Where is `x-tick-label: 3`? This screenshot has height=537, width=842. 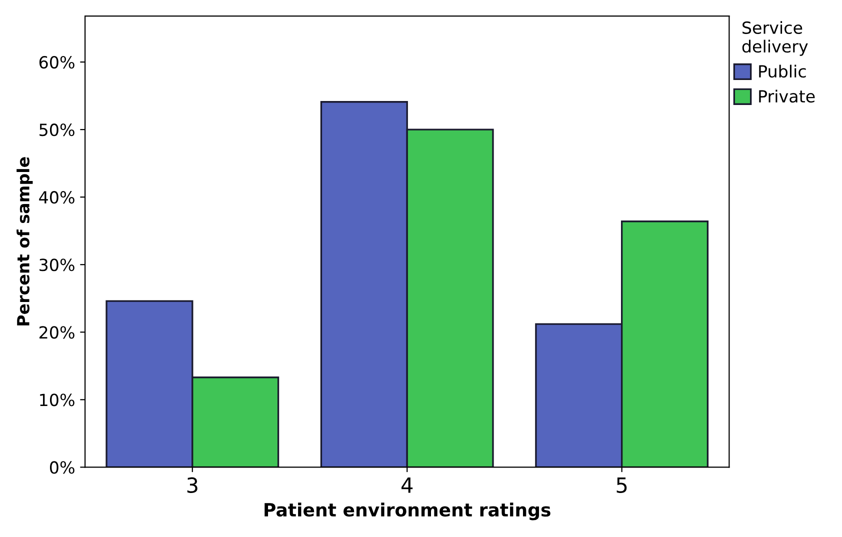
x-tick-label: 3 is located at coordinates (192, 485).